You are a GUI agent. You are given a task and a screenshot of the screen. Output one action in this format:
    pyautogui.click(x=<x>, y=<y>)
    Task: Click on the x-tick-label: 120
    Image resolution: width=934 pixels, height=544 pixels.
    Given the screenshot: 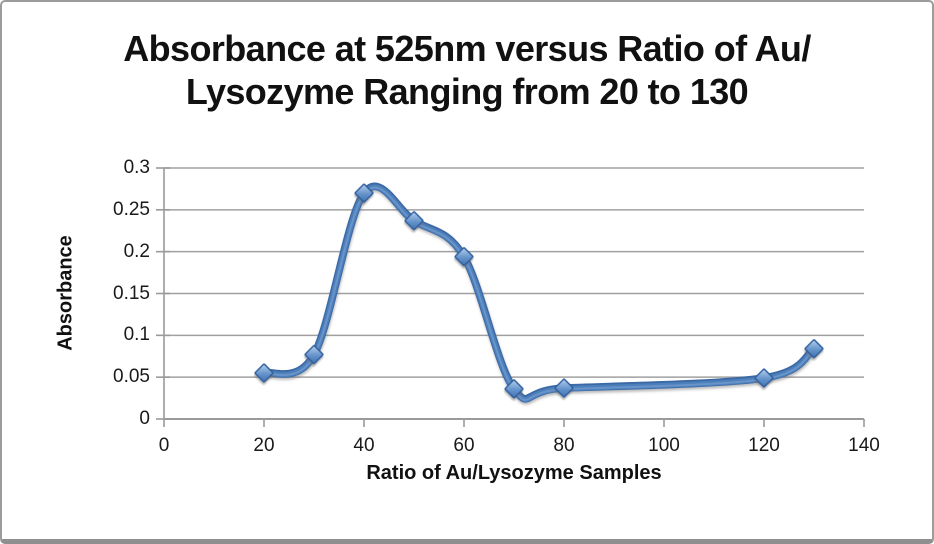 What is the action you would take?
    pyautogui.click(x=764, y=445)
    